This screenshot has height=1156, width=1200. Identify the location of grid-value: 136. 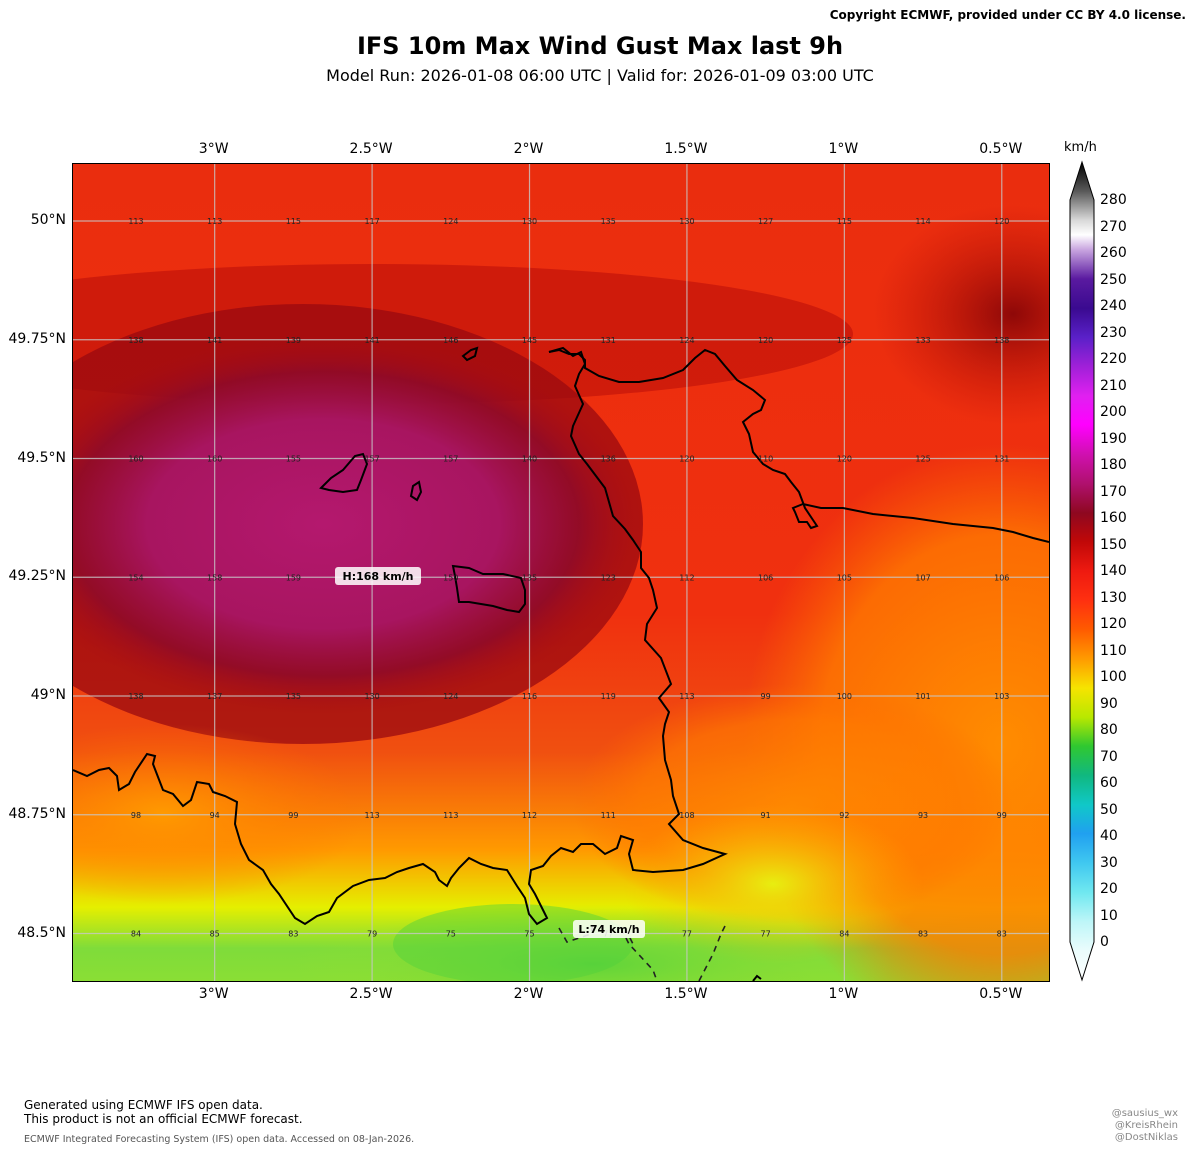
(608, 459).